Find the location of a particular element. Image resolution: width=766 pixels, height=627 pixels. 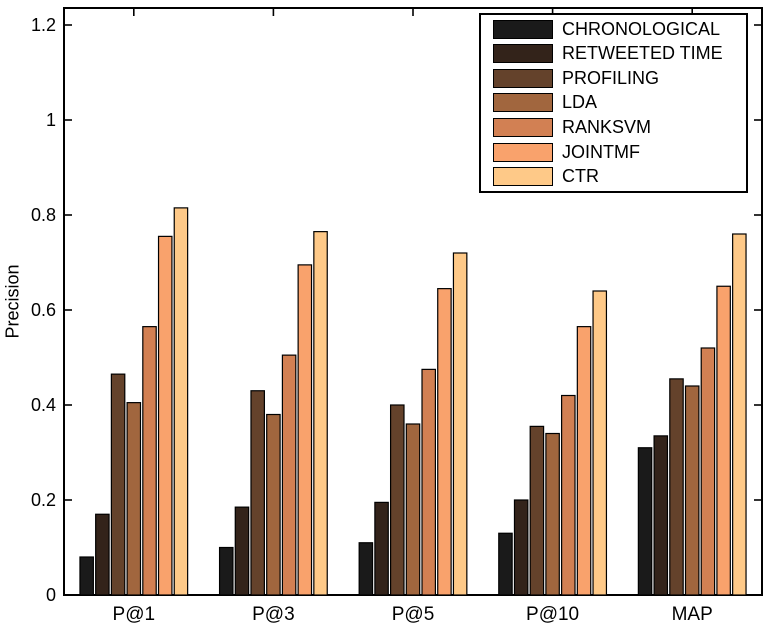

legend-item: PROFILING is located at coordinates (613, 78).